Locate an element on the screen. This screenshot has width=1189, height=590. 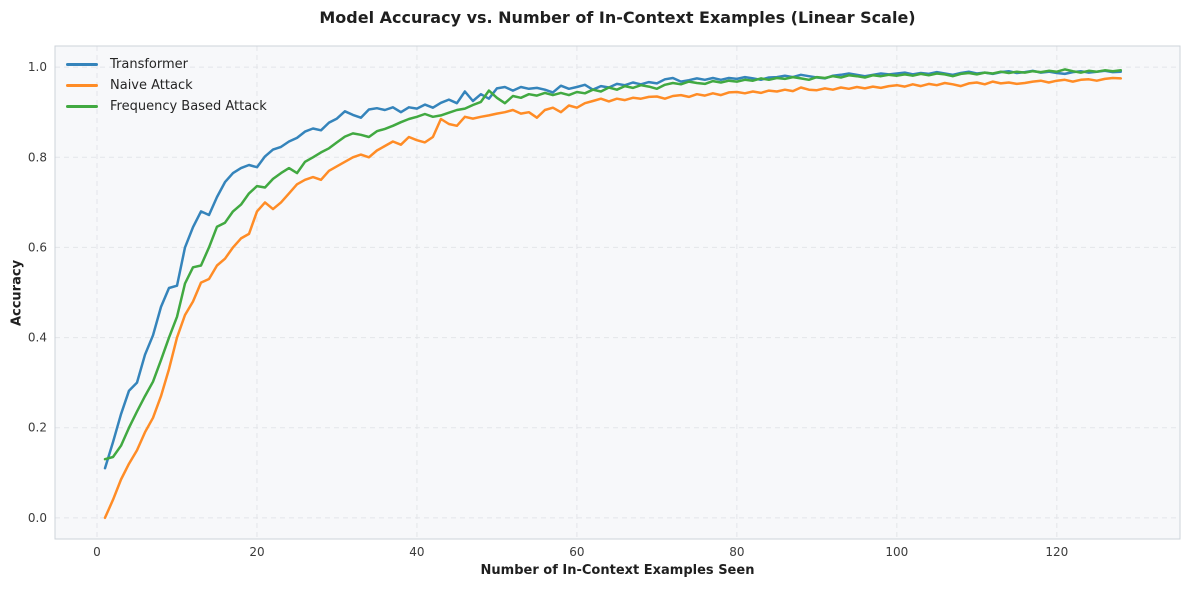
legend-item-frequency-based-attack: Frequency Based Attack is located at coordinates (166, 106).